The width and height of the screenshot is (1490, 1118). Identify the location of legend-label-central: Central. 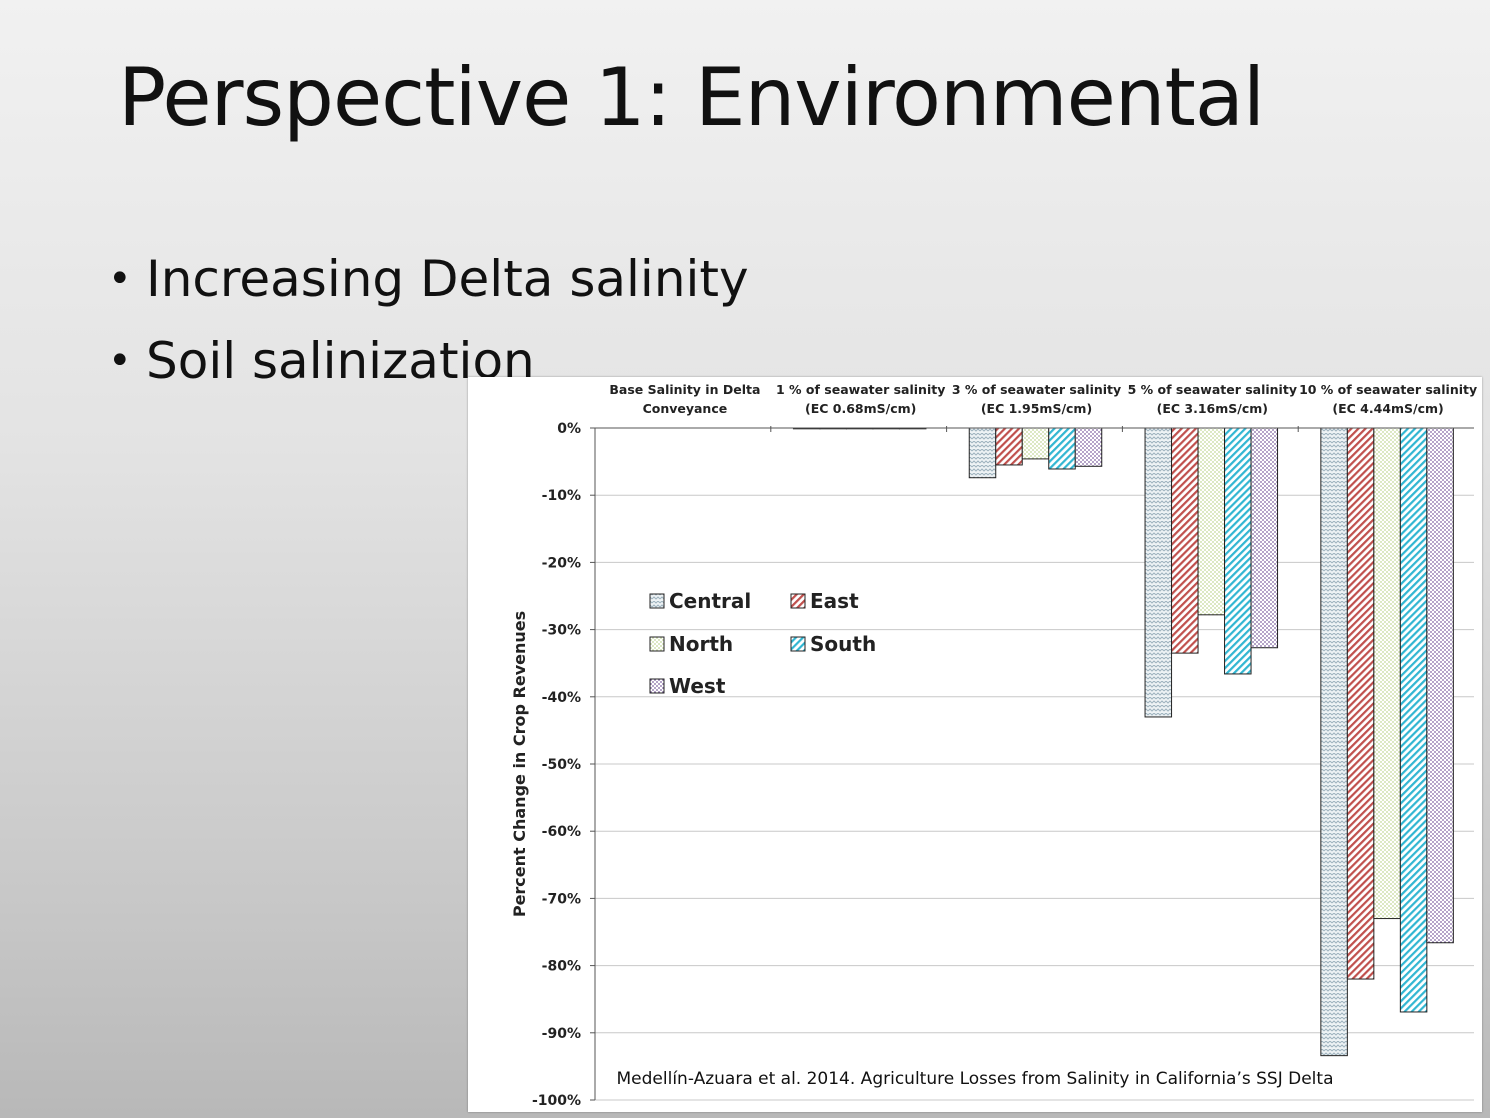
(710, 601).